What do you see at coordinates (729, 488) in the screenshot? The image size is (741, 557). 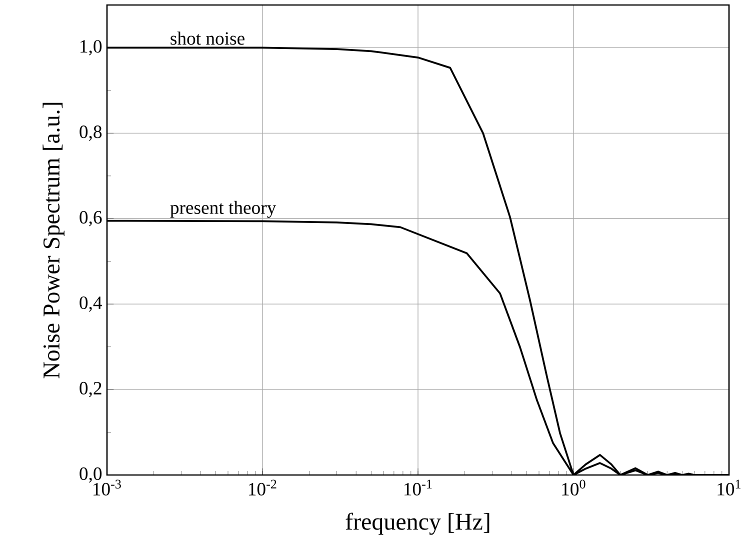 I see `x-tick-label: 10$^{1}$` at bounding box center [729, 488].